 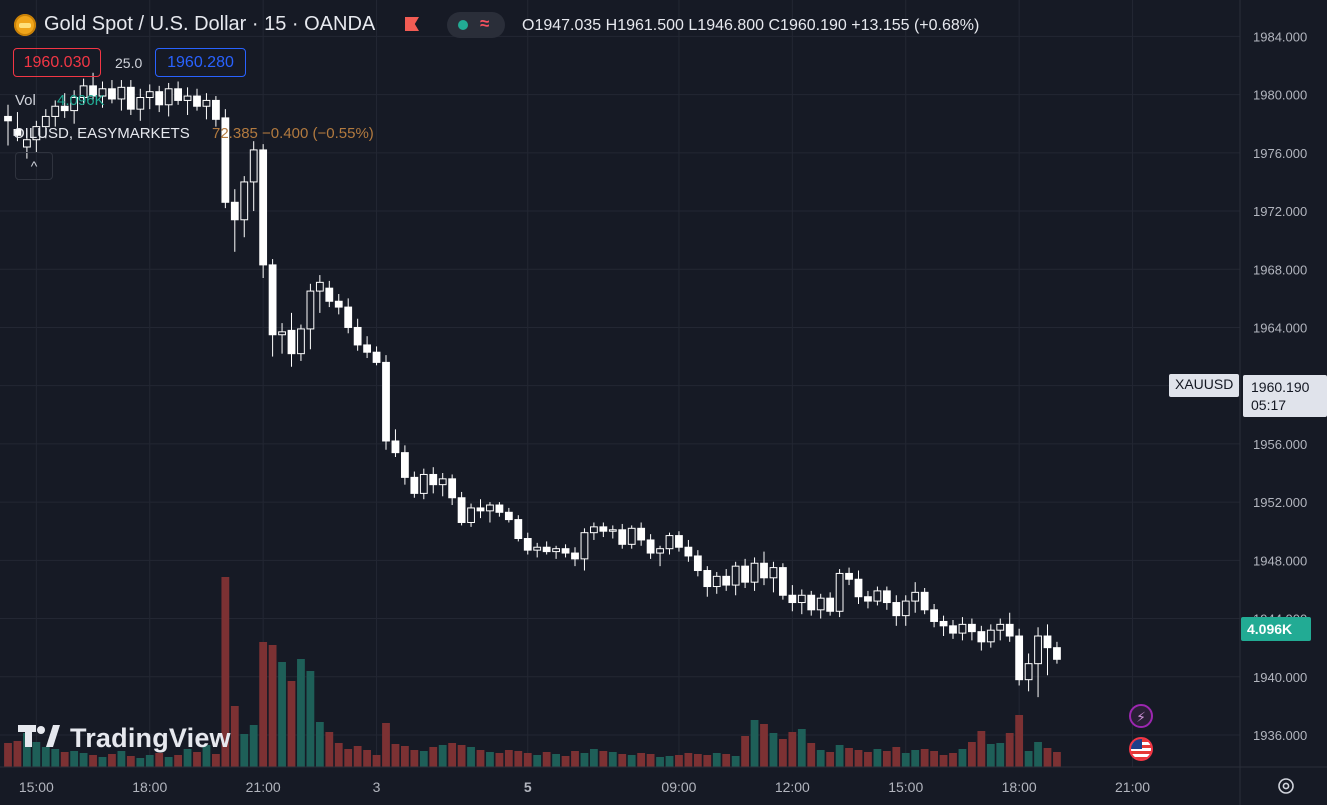 What do you see at coordinates (1285, 396) in the screenshot?
I see `last-price-badge: 1960.190 05:17` at bounding box center [1285, 396].